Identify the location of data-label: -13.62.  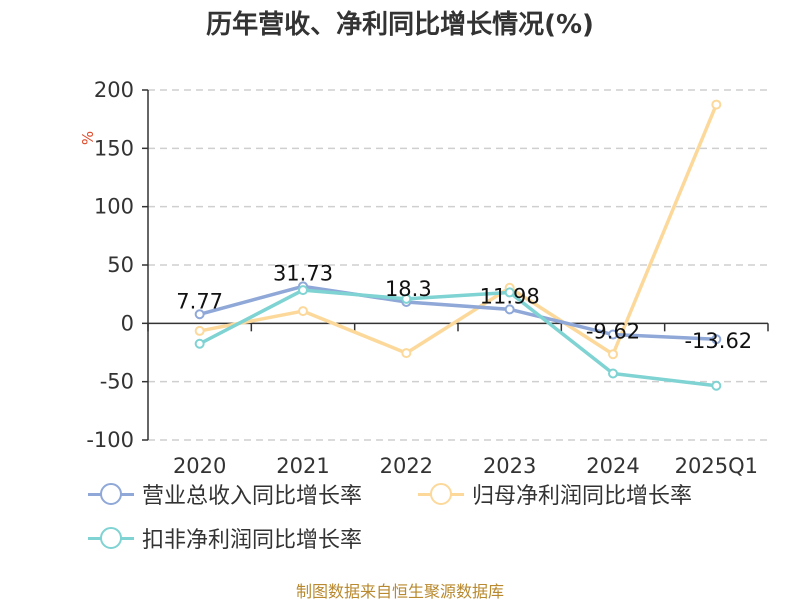
(718, 341).